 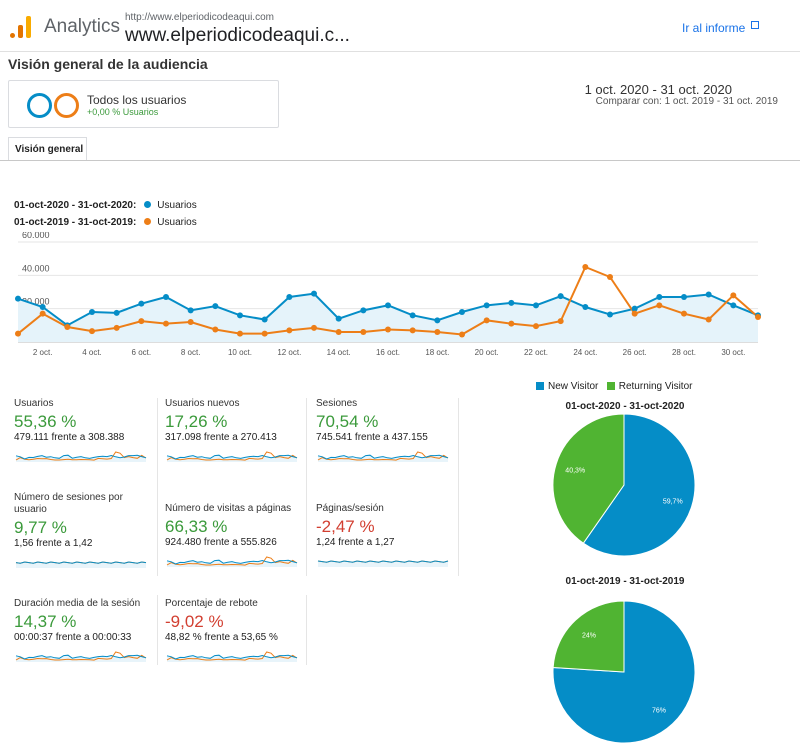 I want to click on tab-overview: Visión general, so click(x=47, y=149).